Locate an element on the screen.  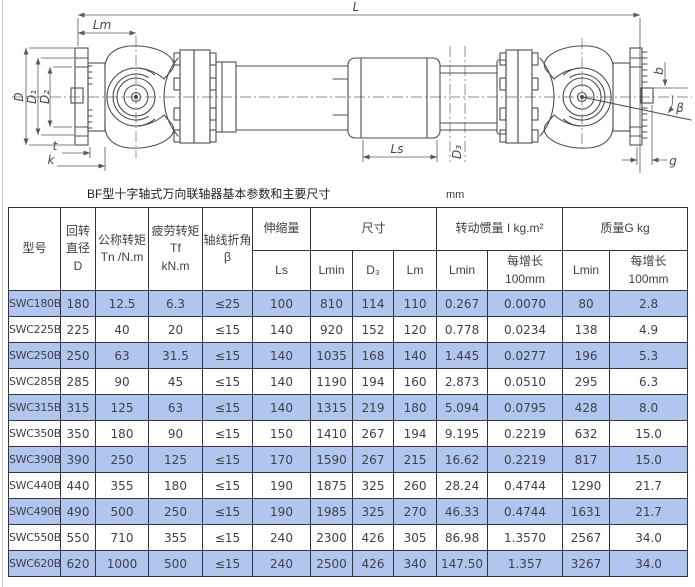
value-cell: 0.2219 is located at coordinates (525, 459).